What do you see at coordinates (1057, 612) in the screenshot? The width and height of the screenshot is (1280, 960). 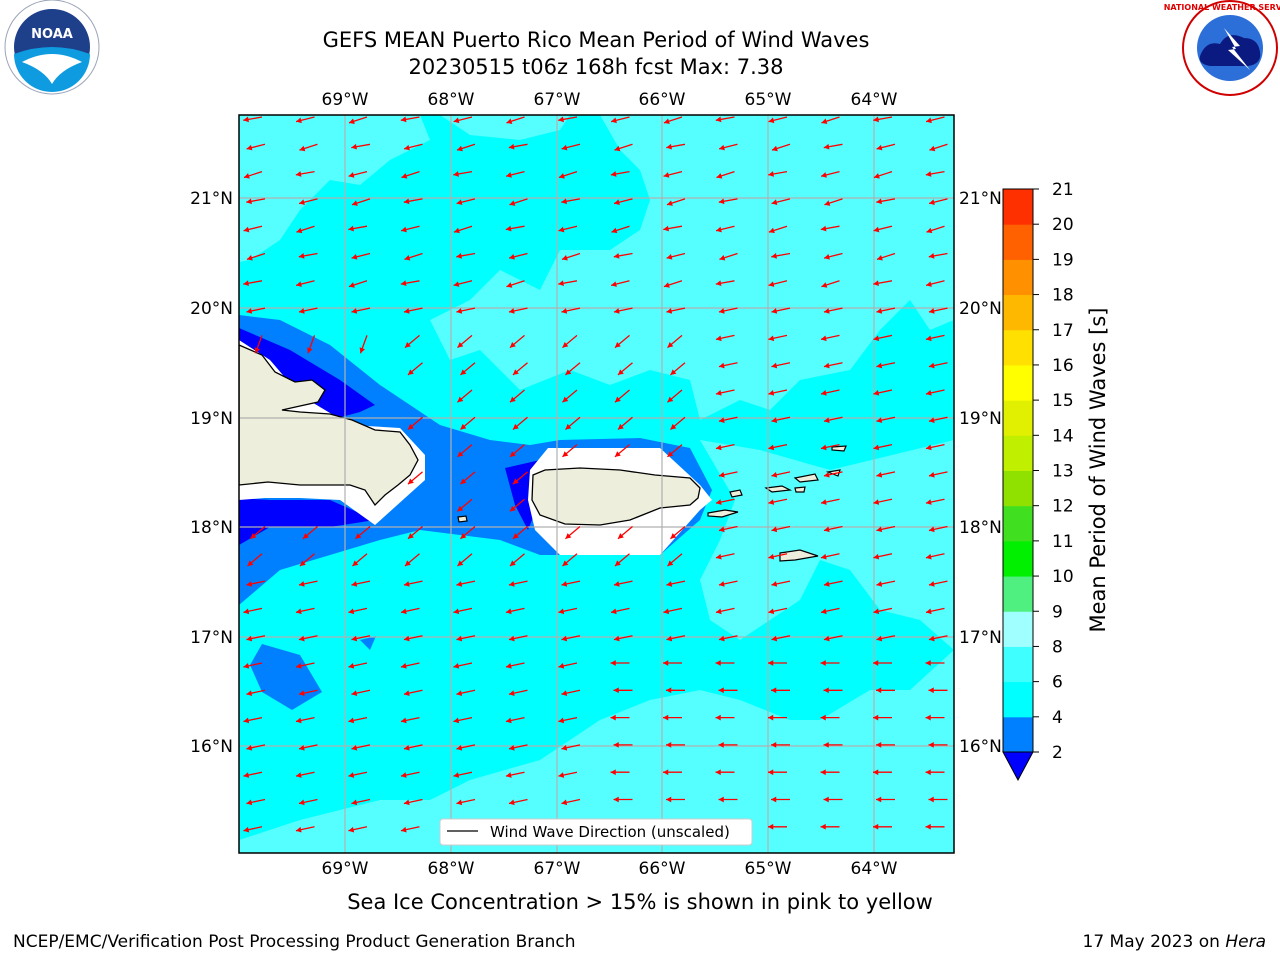 I see `colorbar-tick-label: 9` at bounding box center [1057, 612].